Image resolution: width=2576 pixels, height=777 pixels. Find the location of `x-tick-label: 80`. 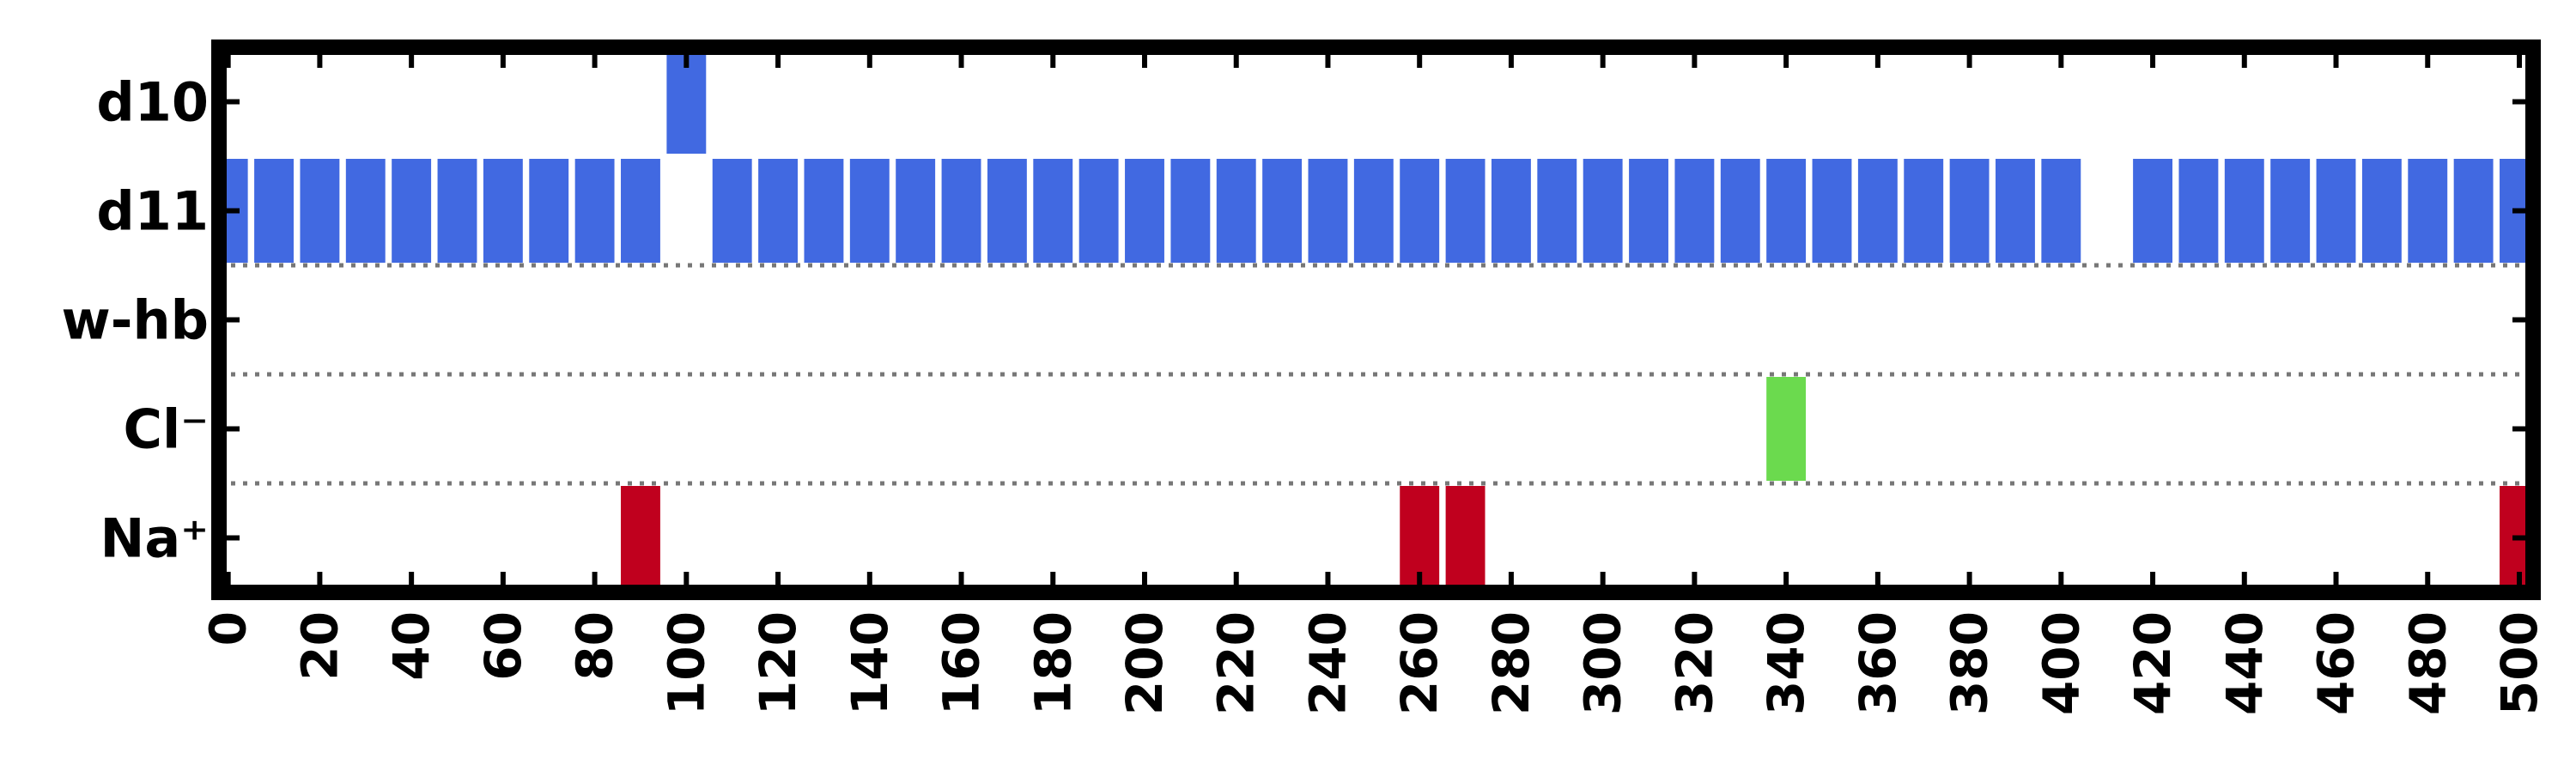

x-tick-label: 80 is located at coordinates (595, 646).